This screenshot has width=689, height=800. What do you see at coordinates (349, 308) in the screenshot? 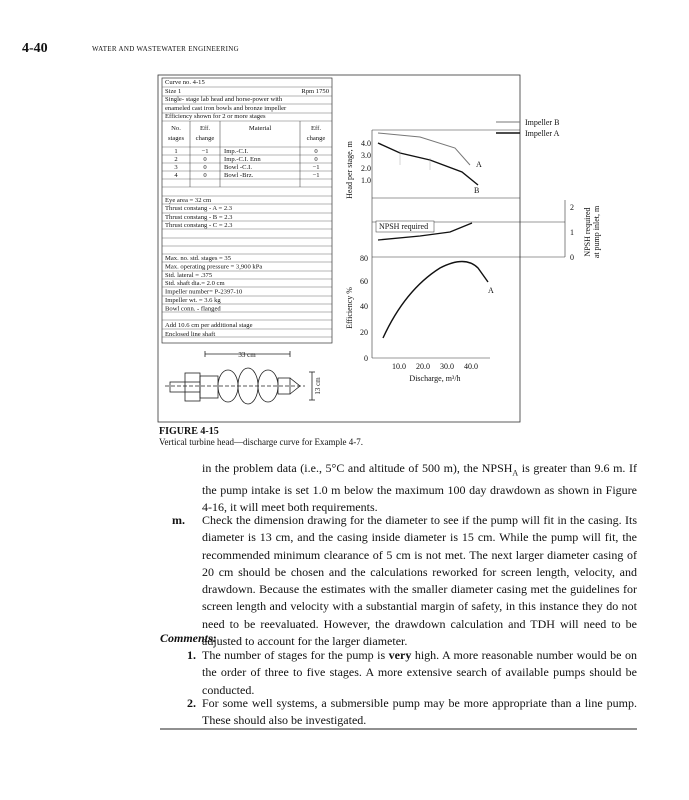
I see `axis-label: Efficiency %` at bounding box center [349, 308].